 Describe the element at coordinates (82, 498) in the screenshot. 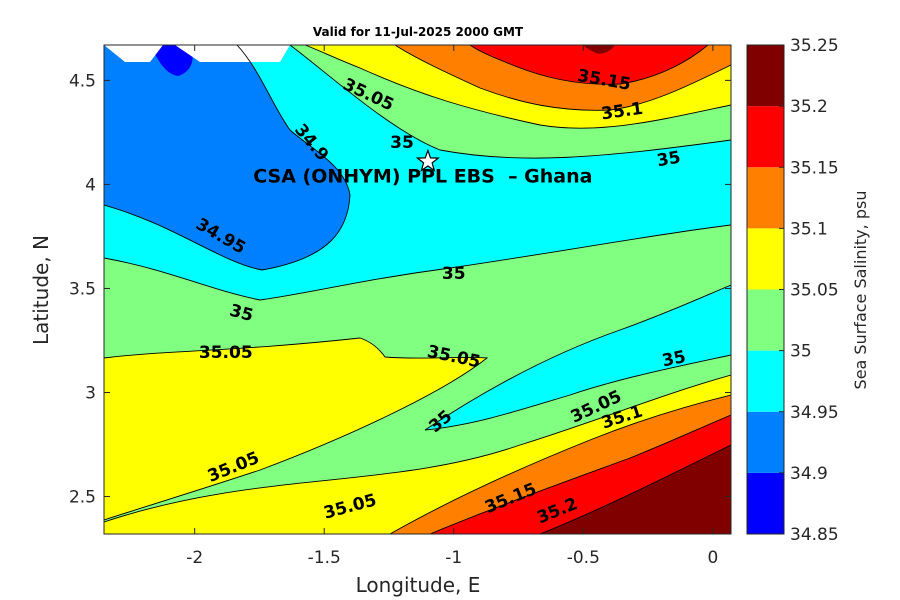

I see `y-tick-label: 2.5` at that location.